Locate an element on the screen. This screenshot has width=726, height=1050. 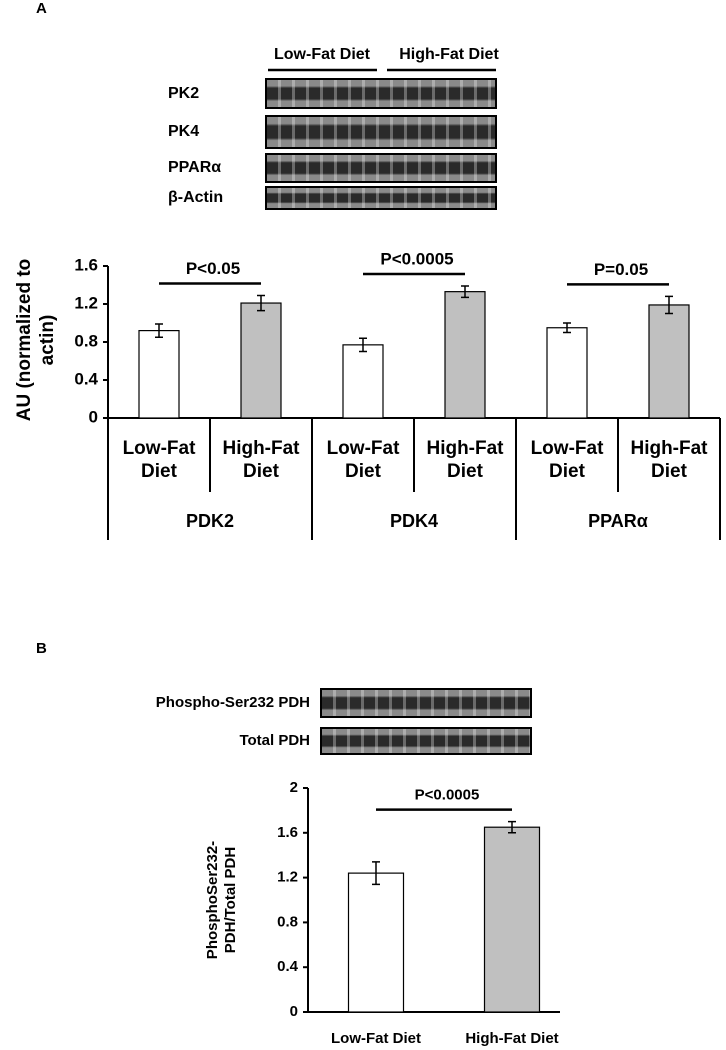
group-label: PPARα is located at coordinates (618, 521).